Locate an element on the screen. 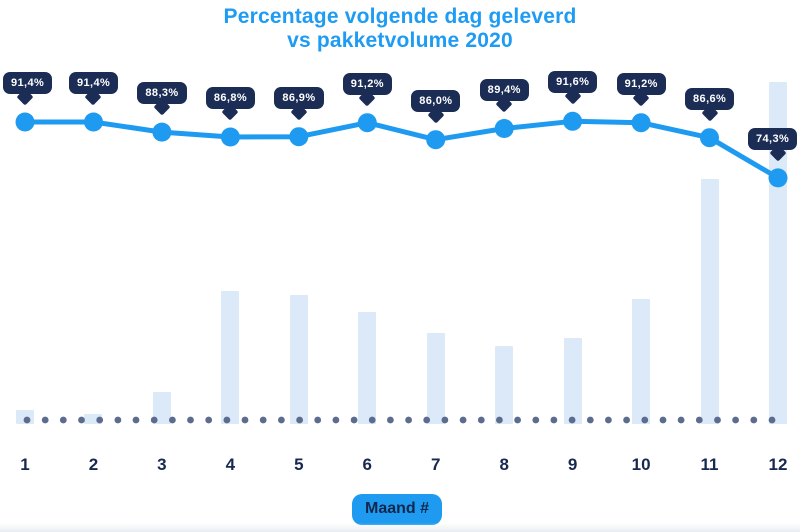 The image size is (800, 532). month-tick-label: 11 is located at coordinates (709, 464).